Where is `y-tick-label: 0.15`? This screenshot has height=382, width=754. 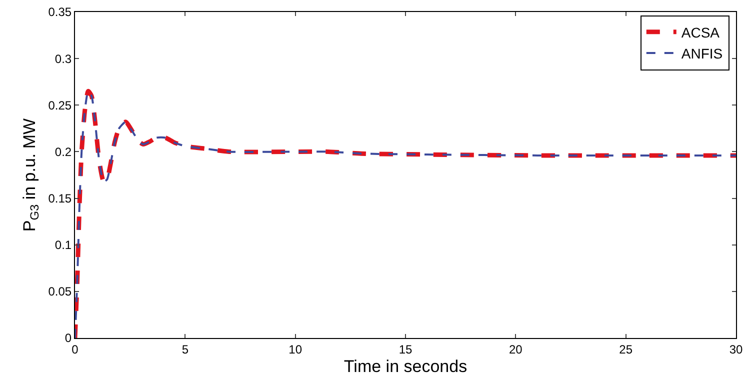 y-tick-label: 0.15 is located at coordinates (60, 198).